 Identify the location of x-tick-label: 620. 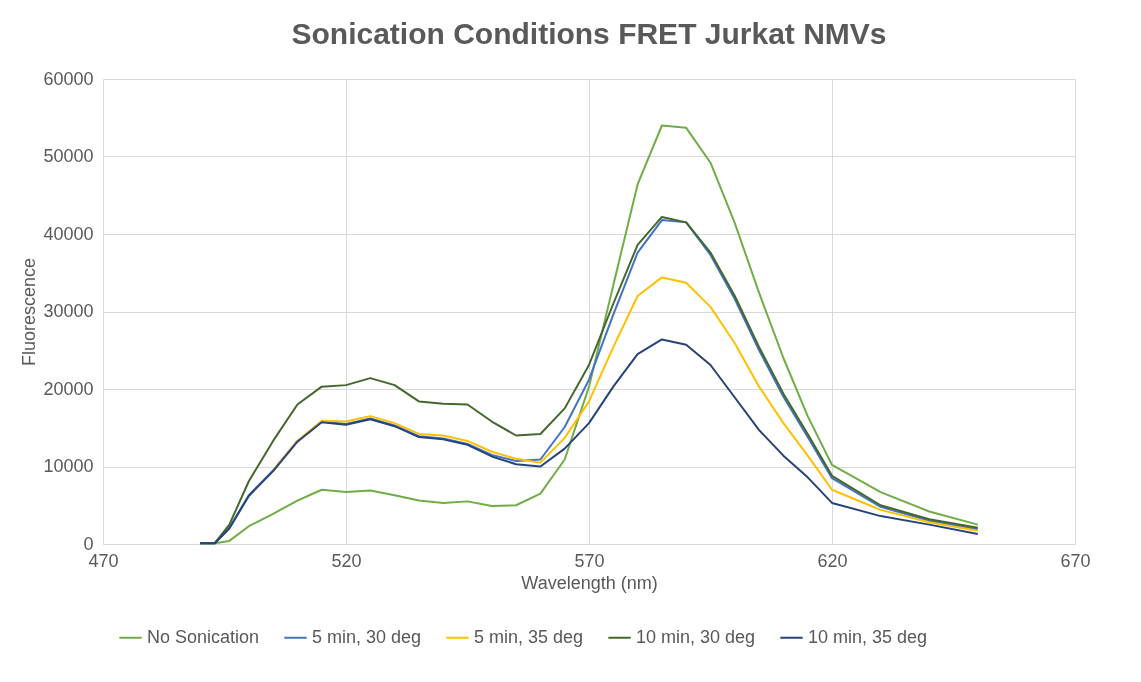
(832, 560).